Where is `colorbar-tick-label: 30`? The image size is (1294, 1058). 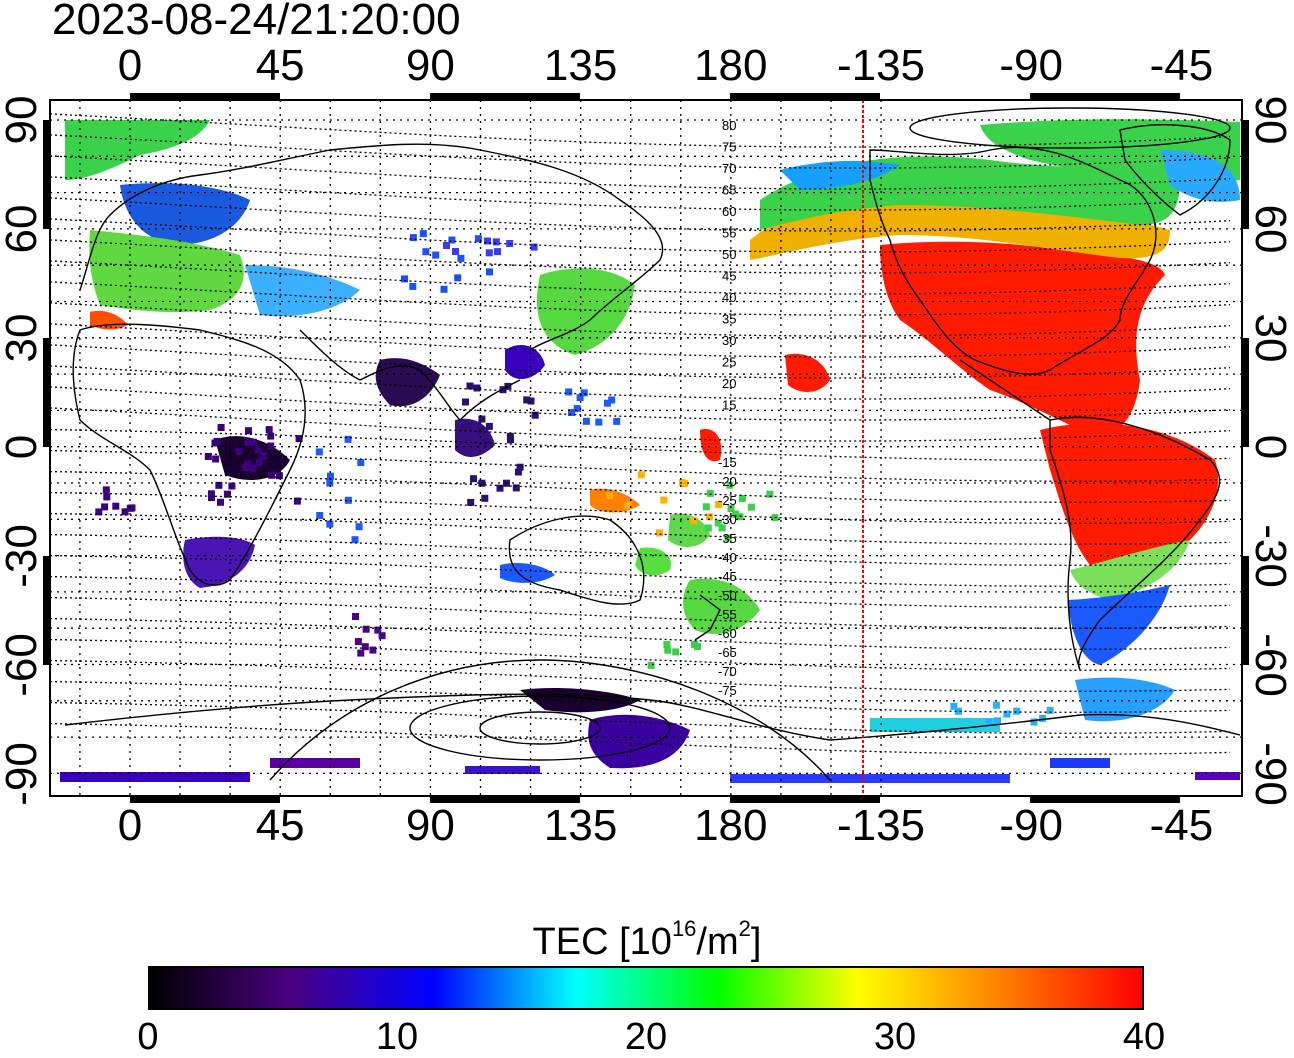
colorbar-tick-label: 30 is located at coordinates (895, 1037).